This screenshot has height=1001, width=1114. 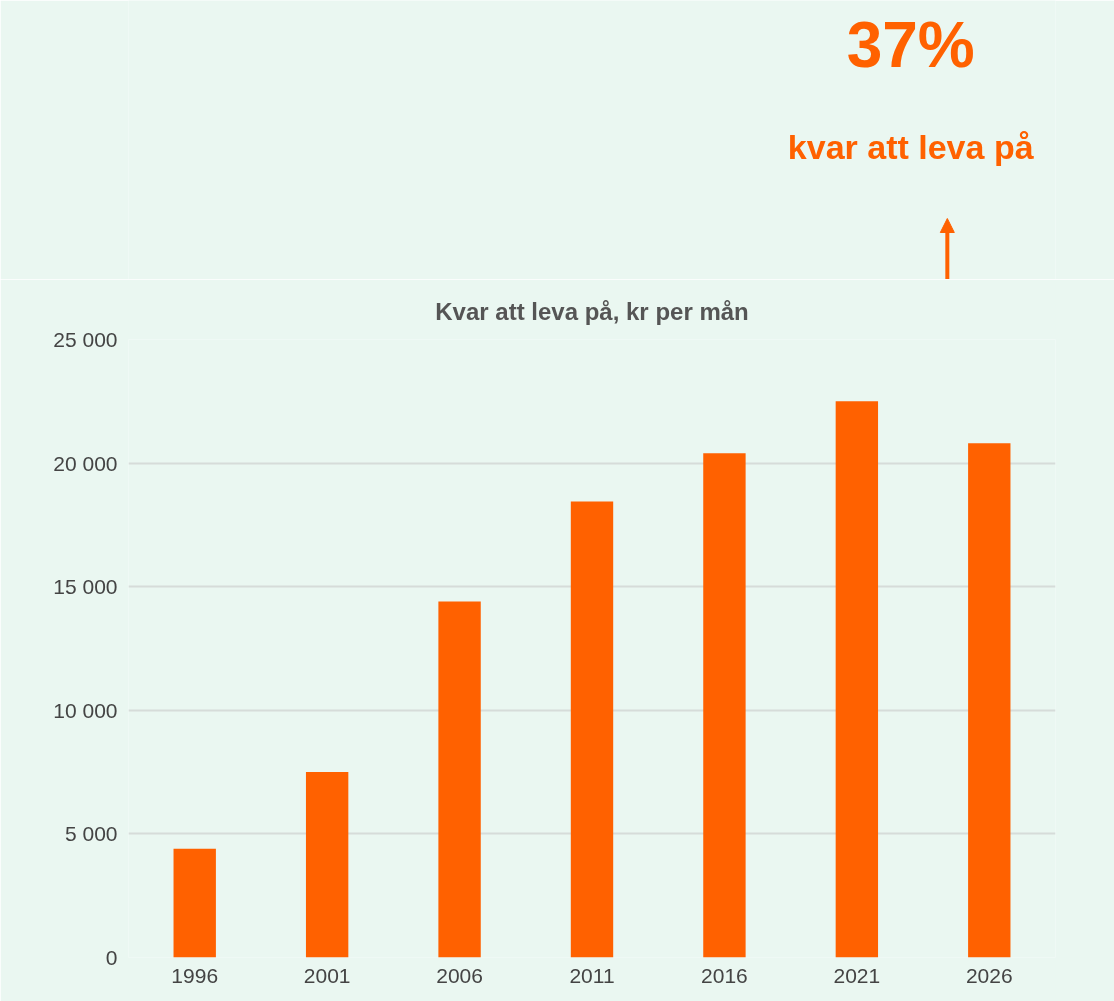 What do you see at coordinates (724, 975) in the screenshot?
I see `x-tick-label: 2016` at bounding box center [724, 975].